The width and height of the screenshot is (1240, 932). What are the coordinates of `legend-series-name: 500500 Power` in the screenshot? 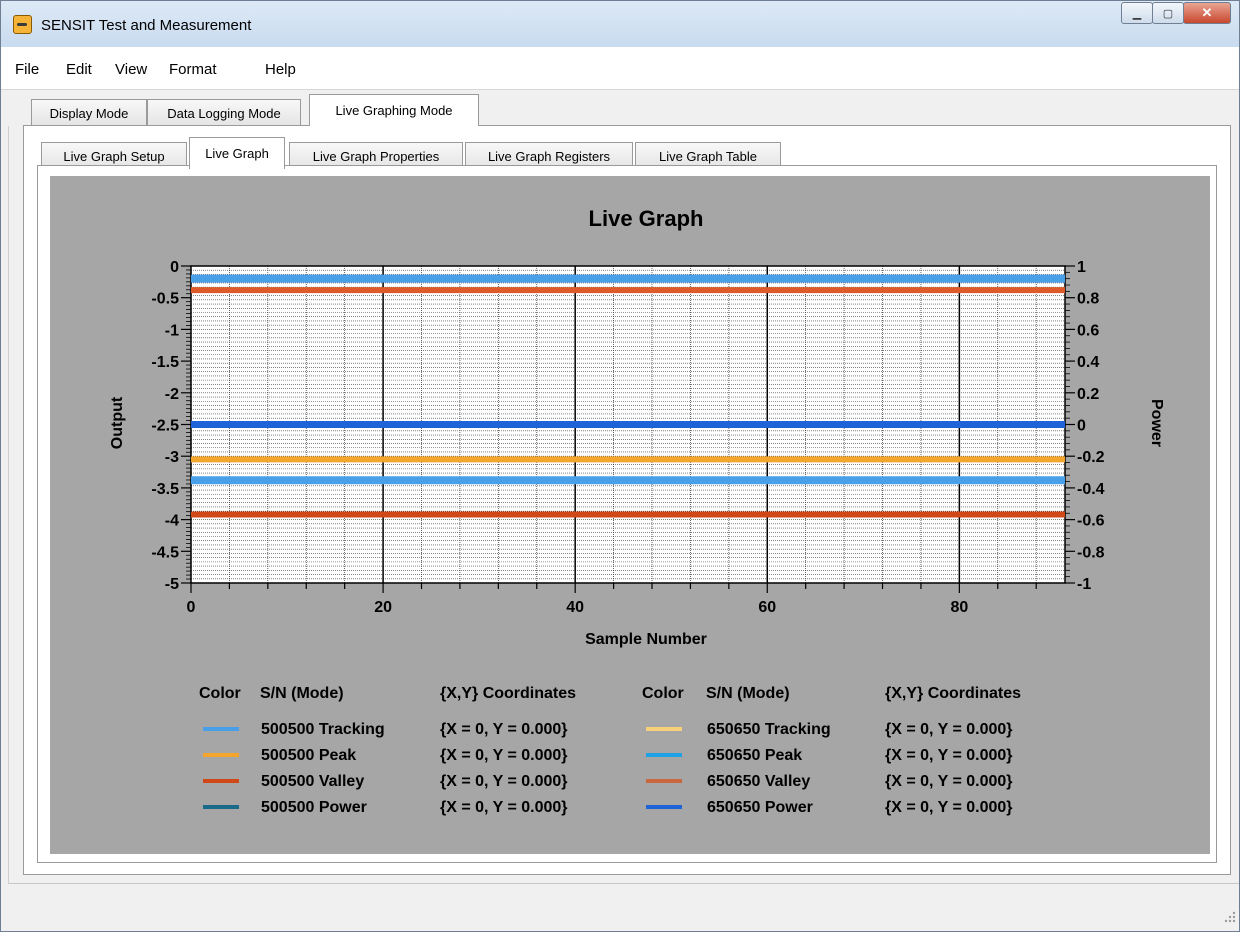 It's located at (314, 807).